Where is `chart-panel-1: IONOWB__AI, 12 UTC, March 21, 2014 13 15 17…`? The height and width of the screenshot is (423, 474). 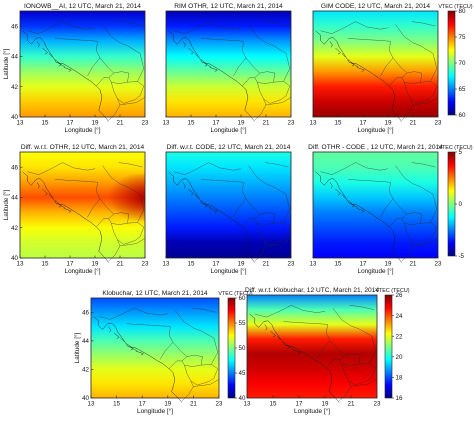
chart-panel-1: IONOWB__AI, 12 UTC, March 21, 2014 13 15 17… is located at coordinates (75, 68).